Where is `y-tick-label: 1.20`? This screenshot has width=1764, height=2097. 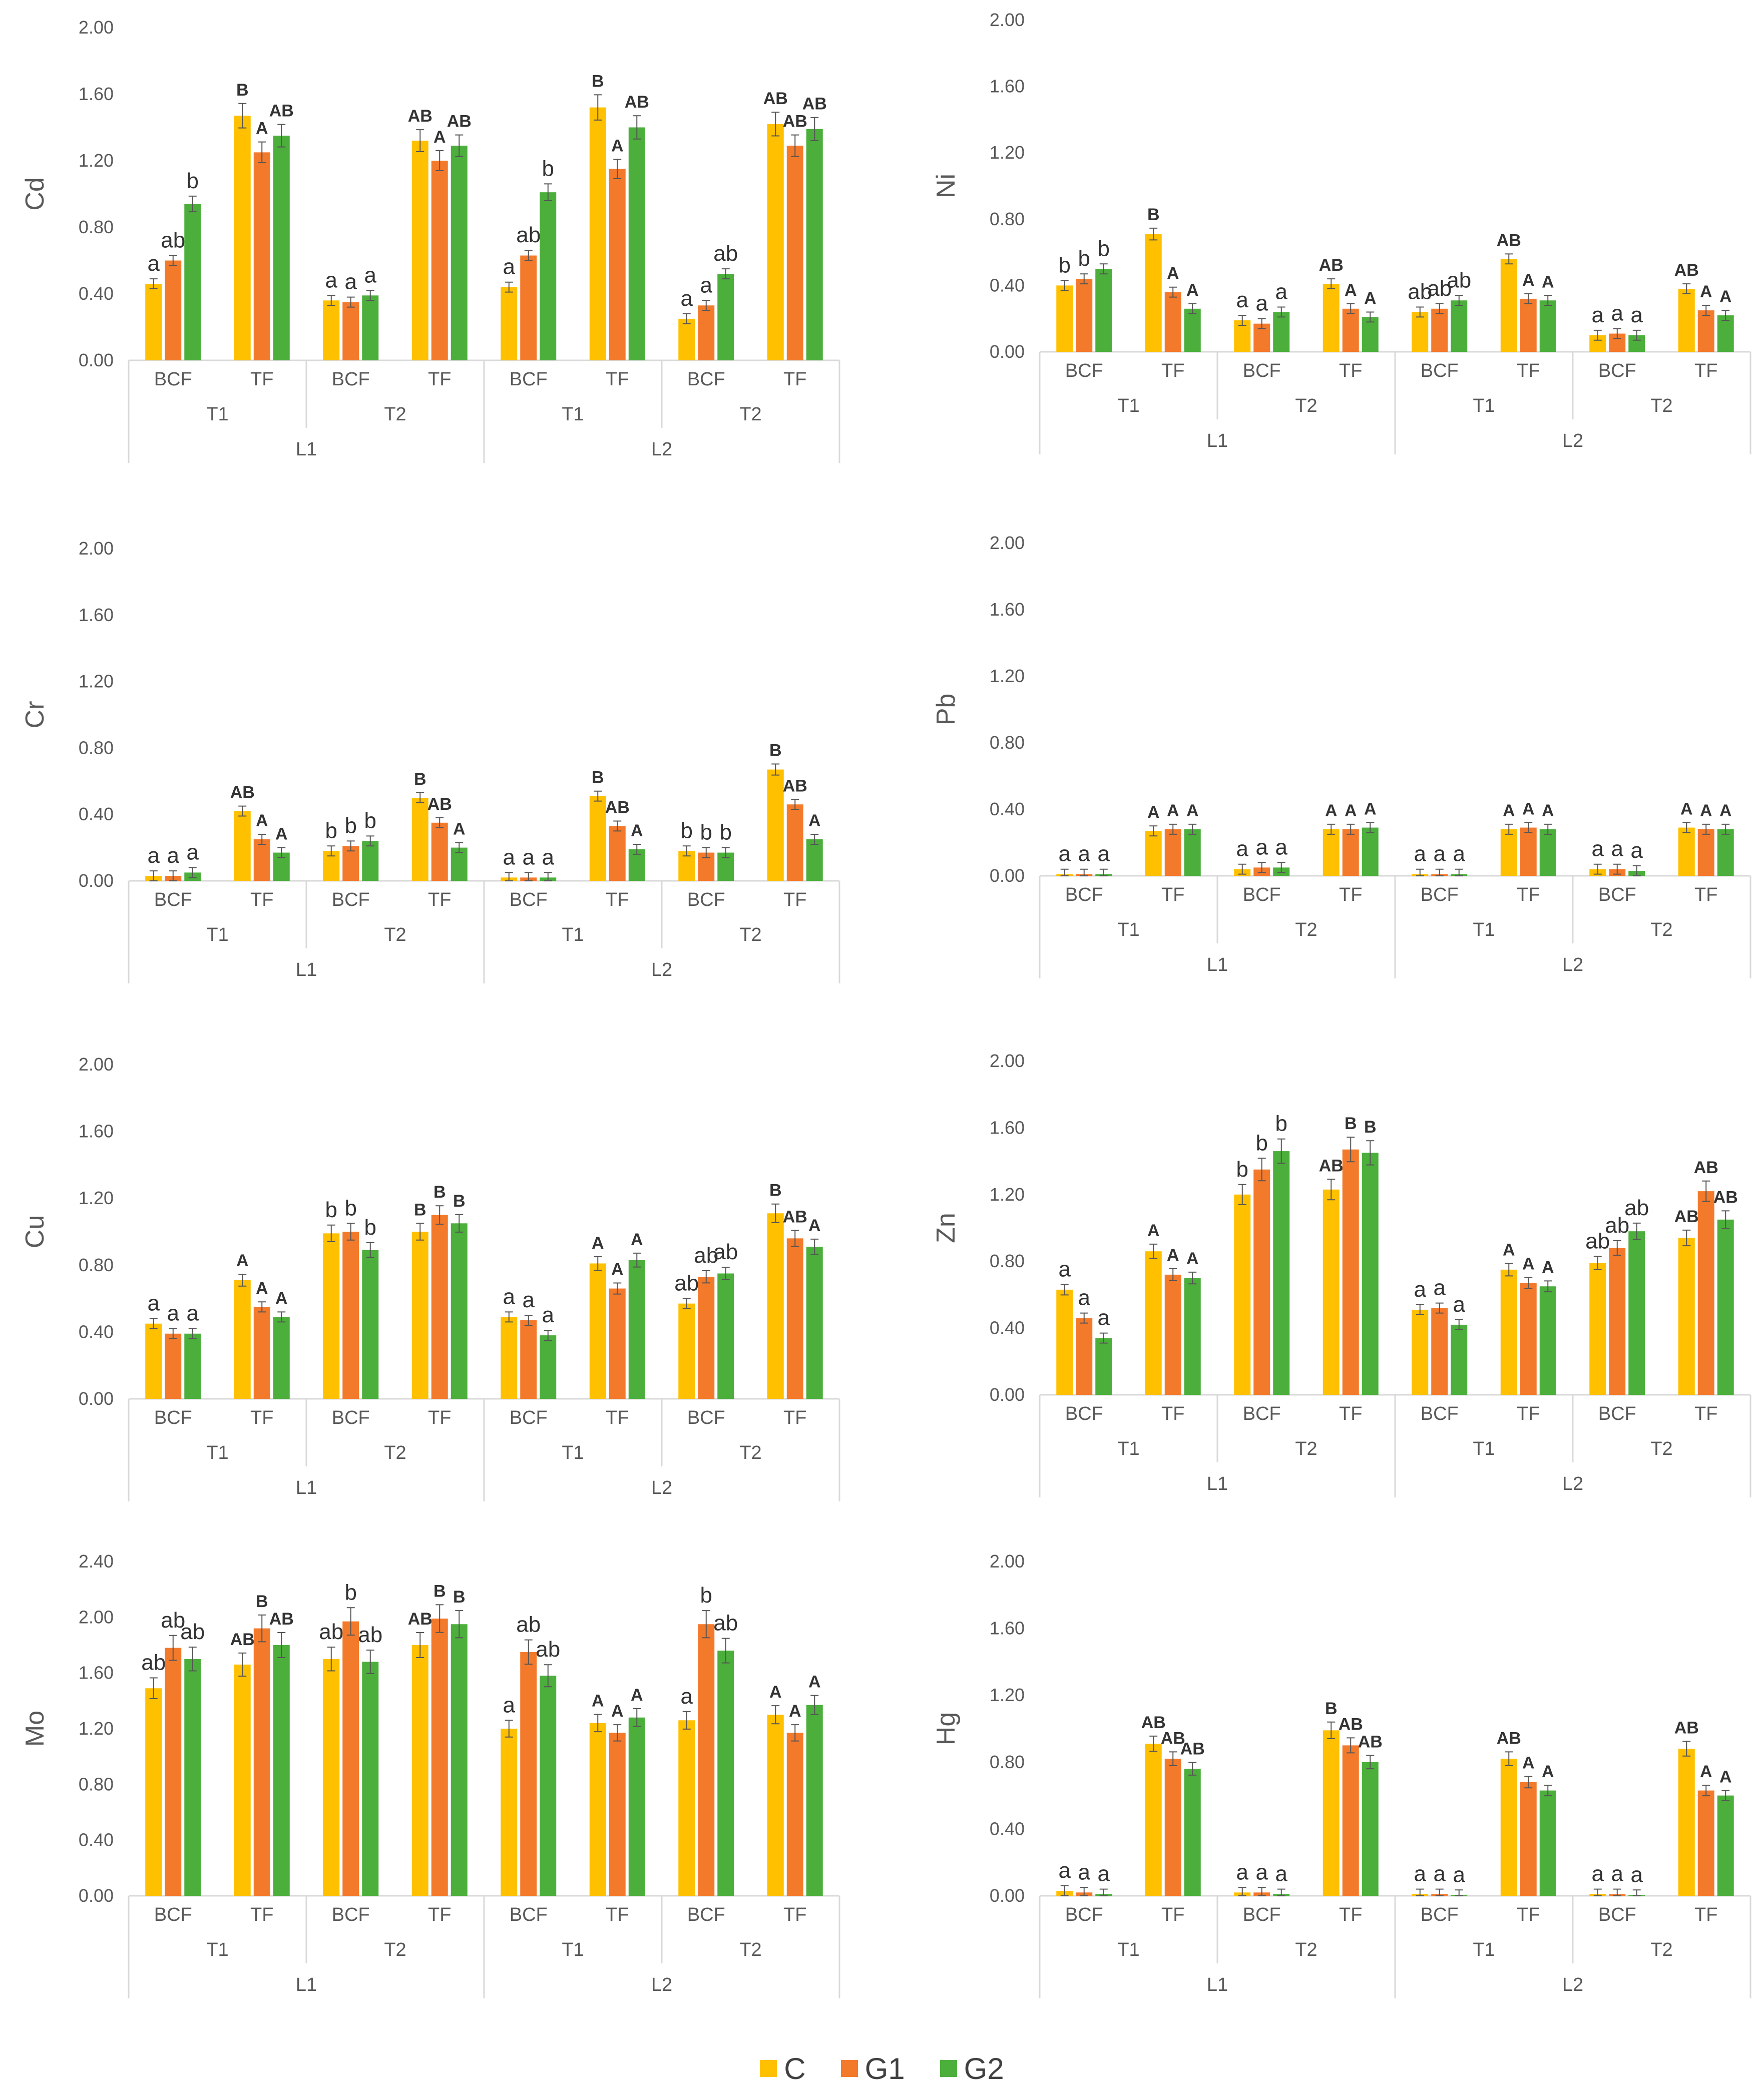
y-tick-label: 1.20 is located at coordinates (96, 1728).